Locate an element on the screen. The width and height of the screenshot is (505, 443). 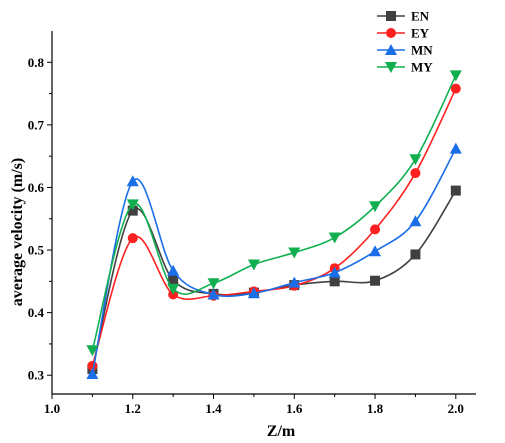
x-tick-label: 1.4 is located at coordinates (213, 408).